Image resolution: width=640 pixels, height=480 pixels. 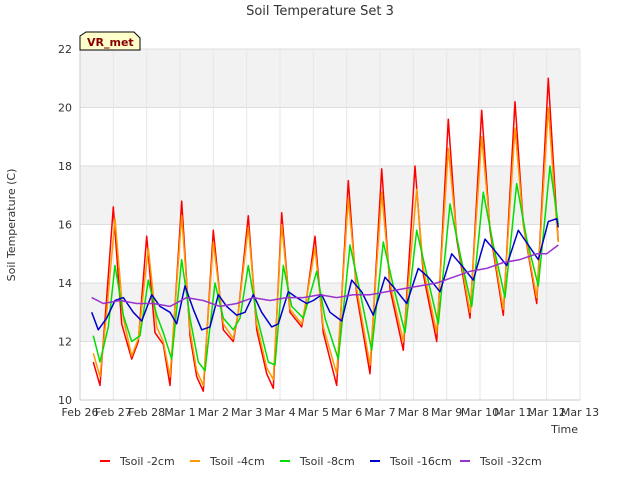 What do you see at coordinates (65, 342) in the screenshot?
I see `y-tick-label: 12` at bounding box center [65, 342].